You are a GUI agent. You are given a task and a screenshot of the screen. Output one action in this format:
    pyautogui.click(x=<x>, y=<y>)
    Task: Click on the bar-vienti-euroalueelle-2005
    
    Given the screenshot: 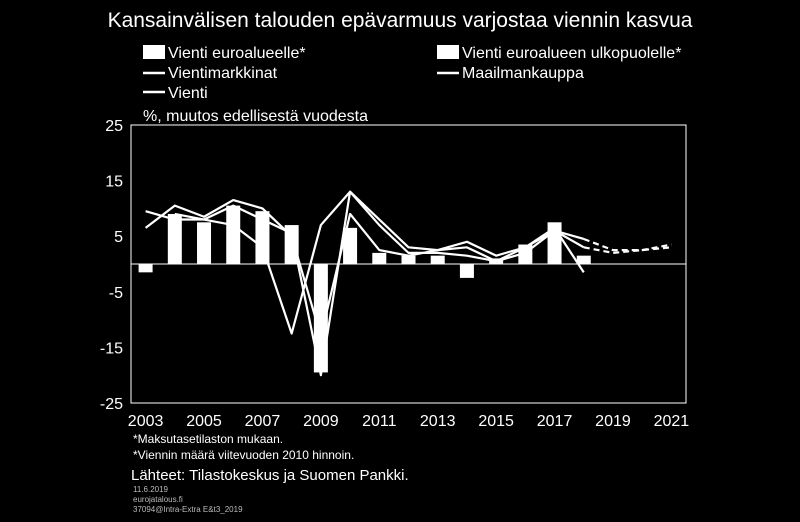 What is the action you would take?
    pyautogui.click(x=204, y=243)
    